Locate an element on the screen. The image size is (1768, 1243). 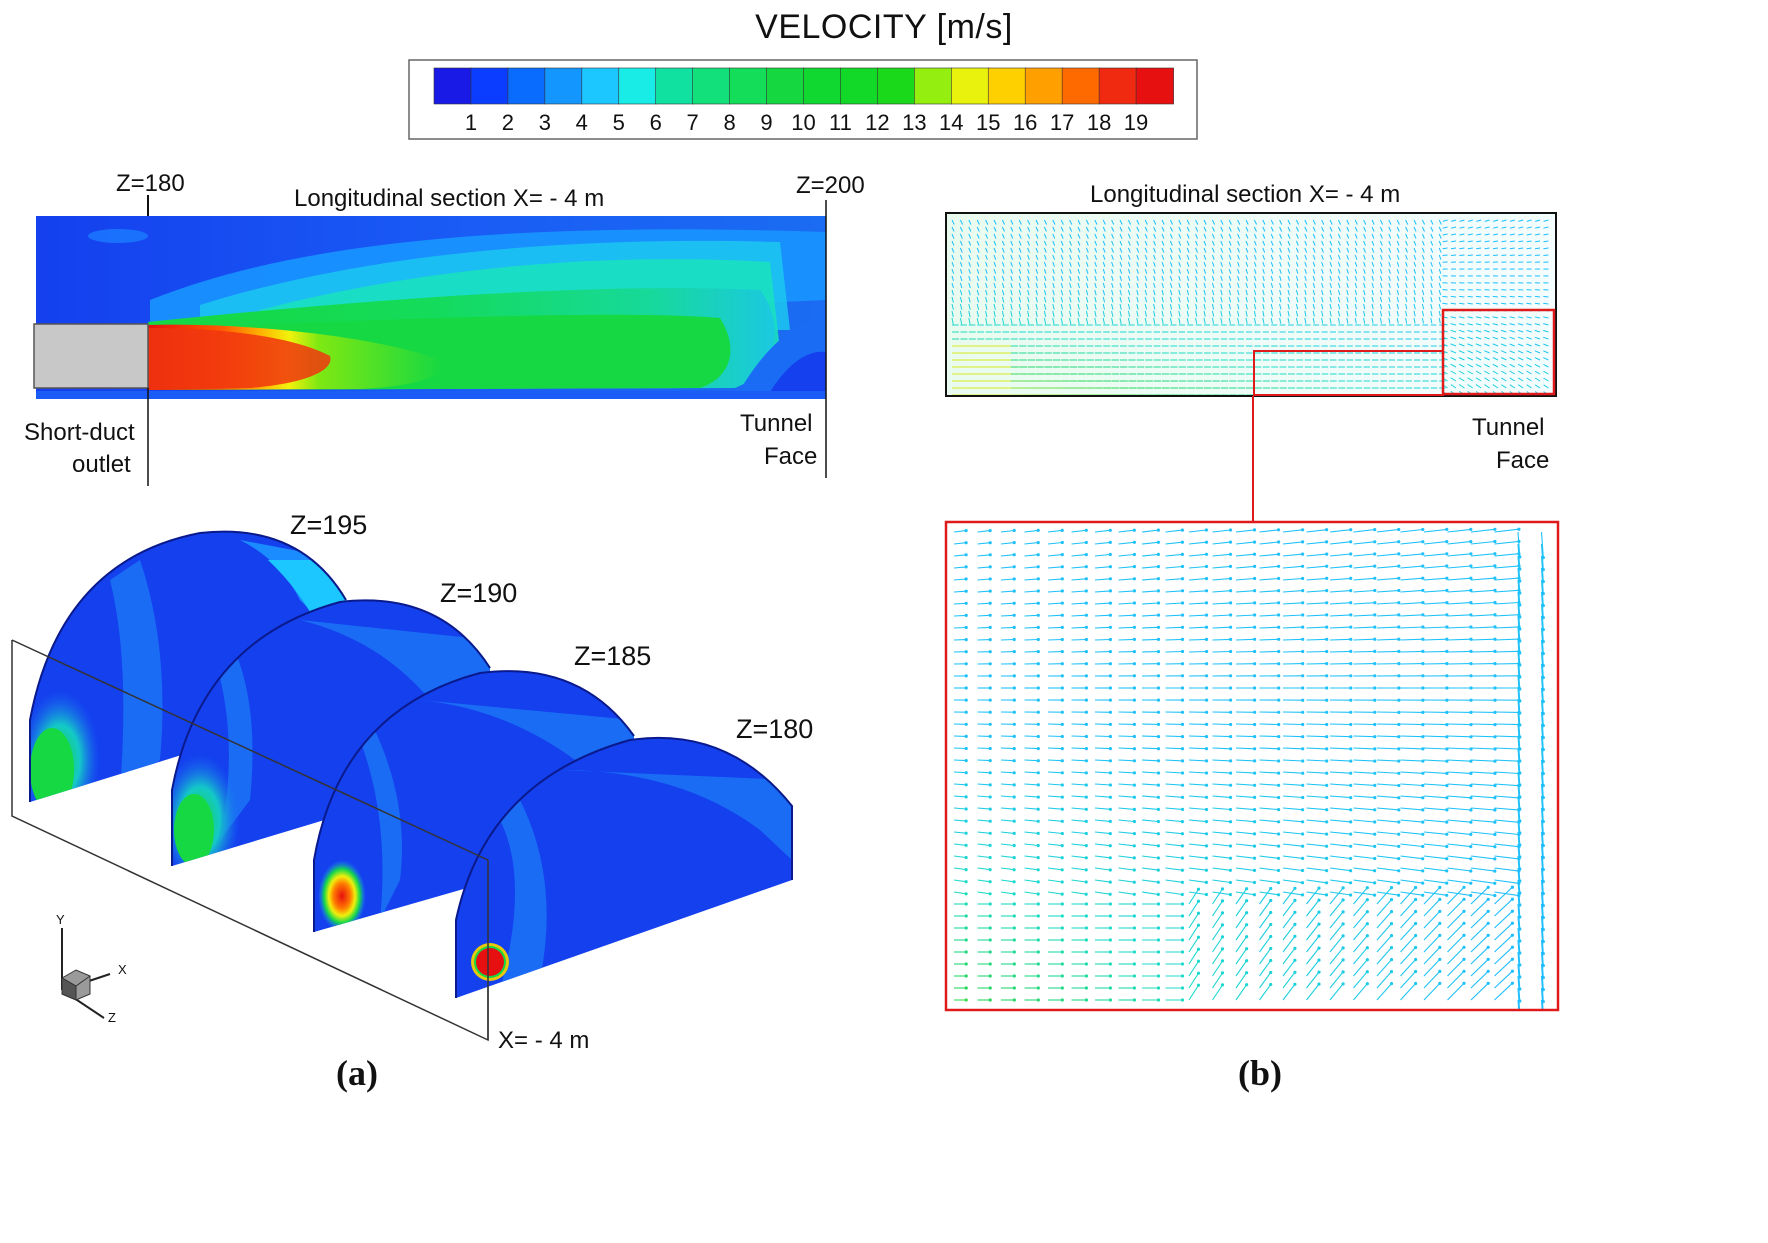
zoomed-vectors-b is located at coordinates (1252, 766).